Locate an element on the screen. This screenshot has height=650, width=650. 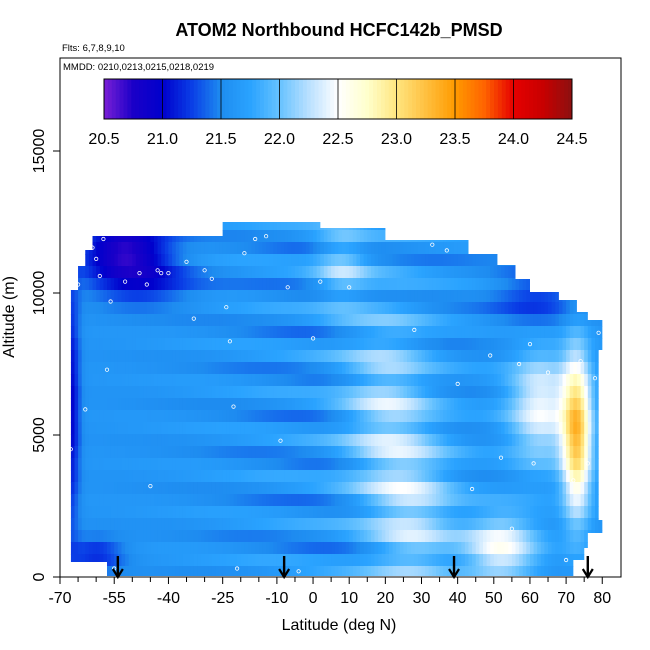
sample-point is located at coordinates (233, 406).